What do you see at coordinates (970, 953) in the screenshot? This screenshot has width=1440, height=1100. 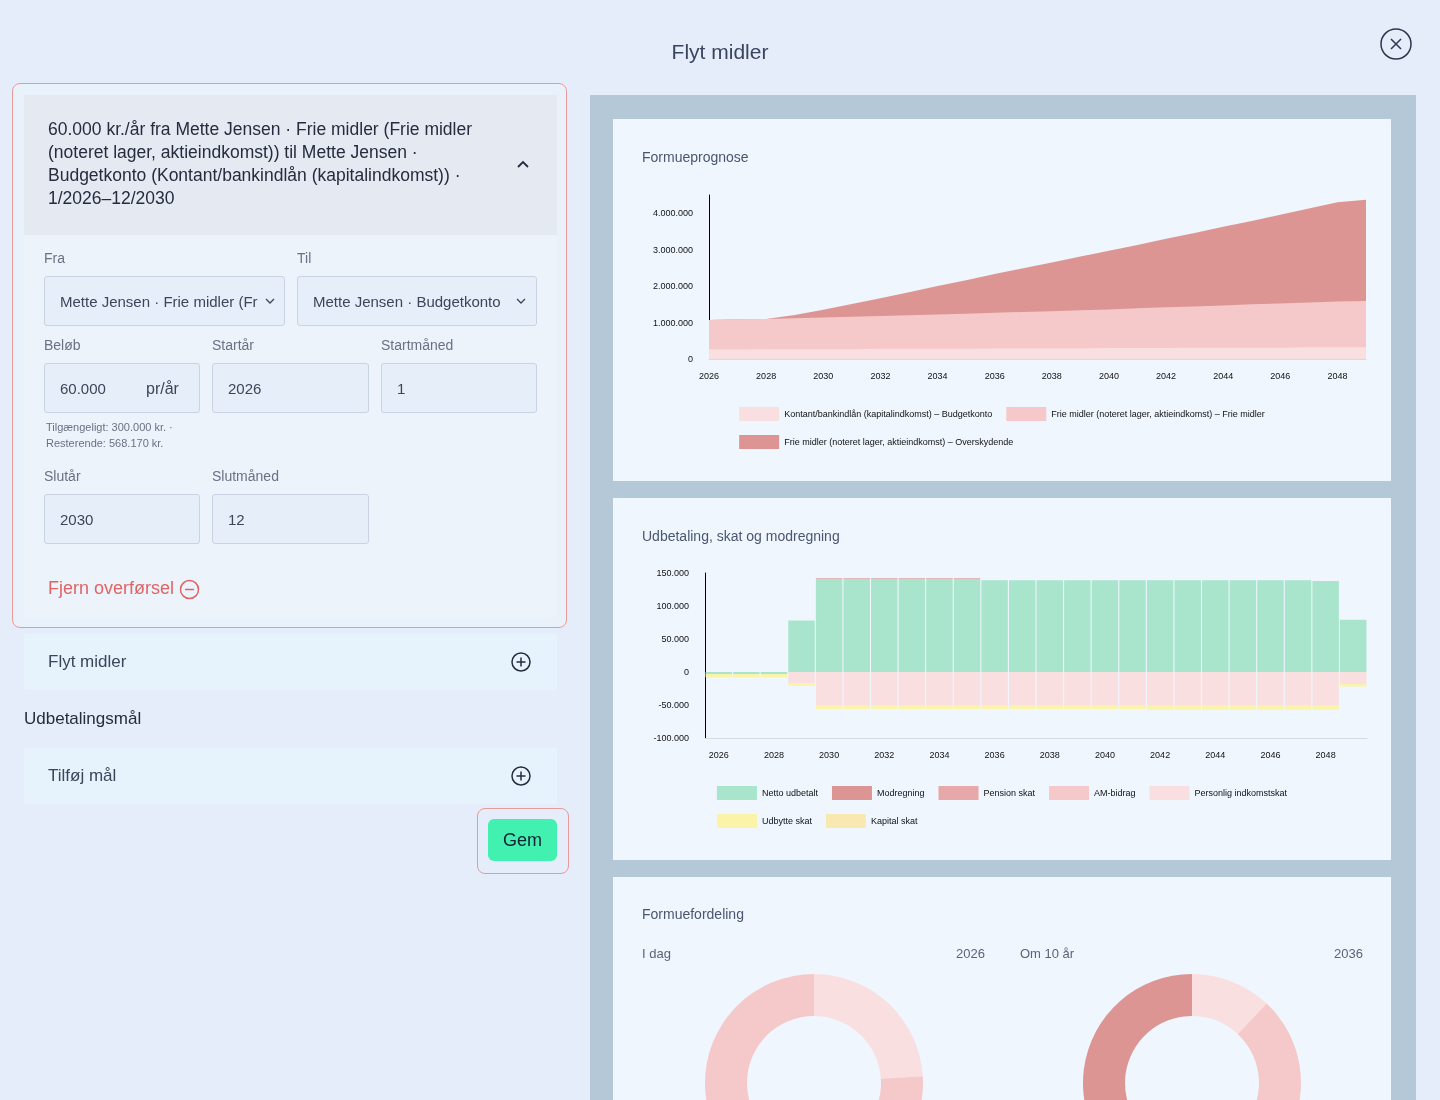 I see `text: 2026` at bounding box center [970, 953].